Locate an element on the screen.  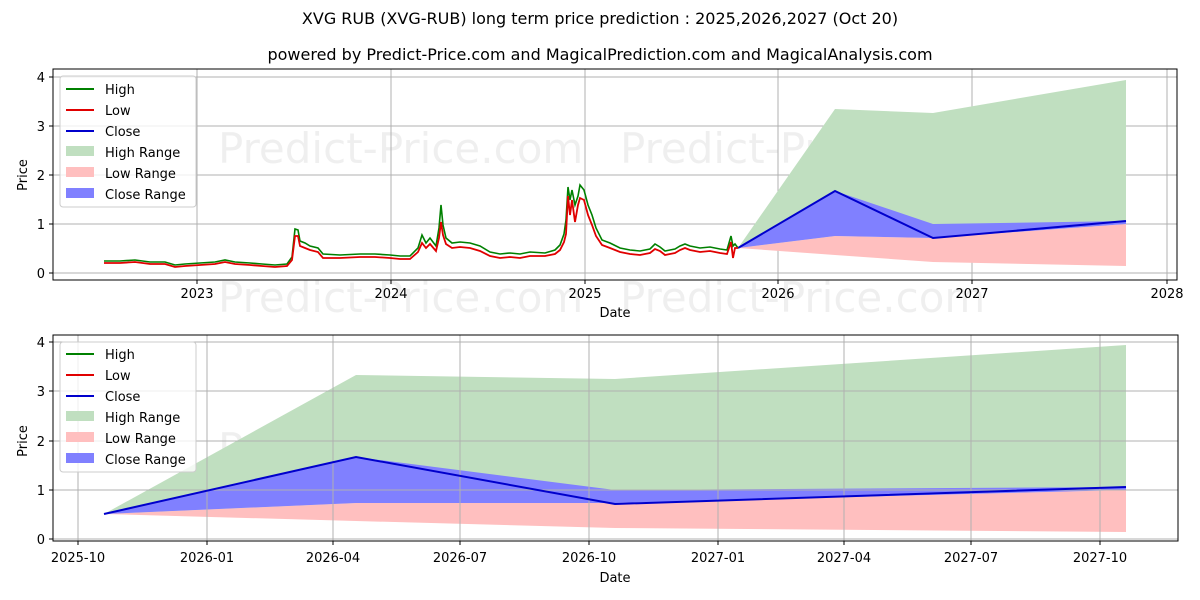
x-tick-label: 2027-04 is located at coordinates (844, 558).